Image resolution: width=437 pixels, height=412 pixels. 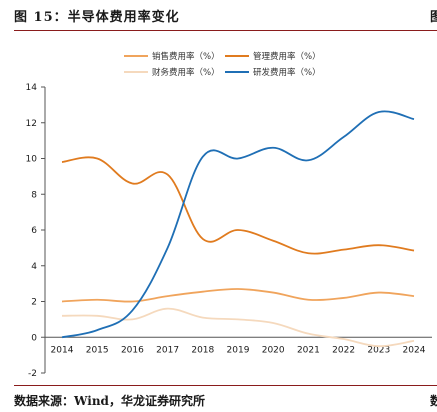 What do you see at coordinates (34, 267) in the screenshot?
I see `y-tick-label: 4` at bounding box center [34, 267].